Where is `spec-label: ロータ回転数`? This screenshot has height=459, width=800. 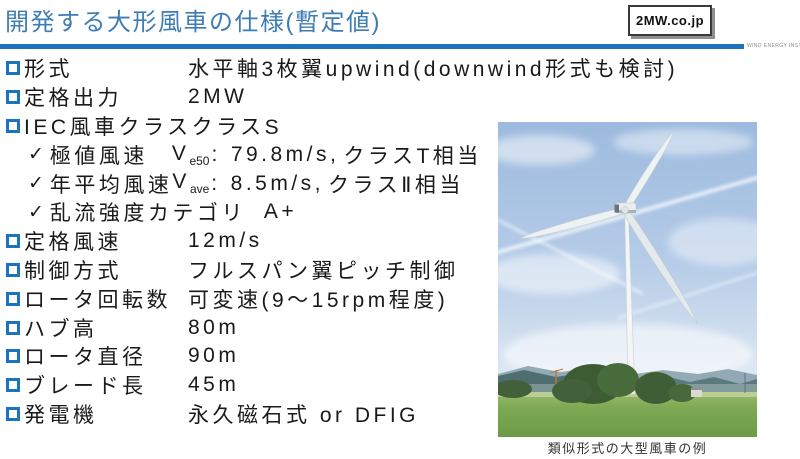
spec-label: ロータ回転数 is located at coordinates (97, 300).